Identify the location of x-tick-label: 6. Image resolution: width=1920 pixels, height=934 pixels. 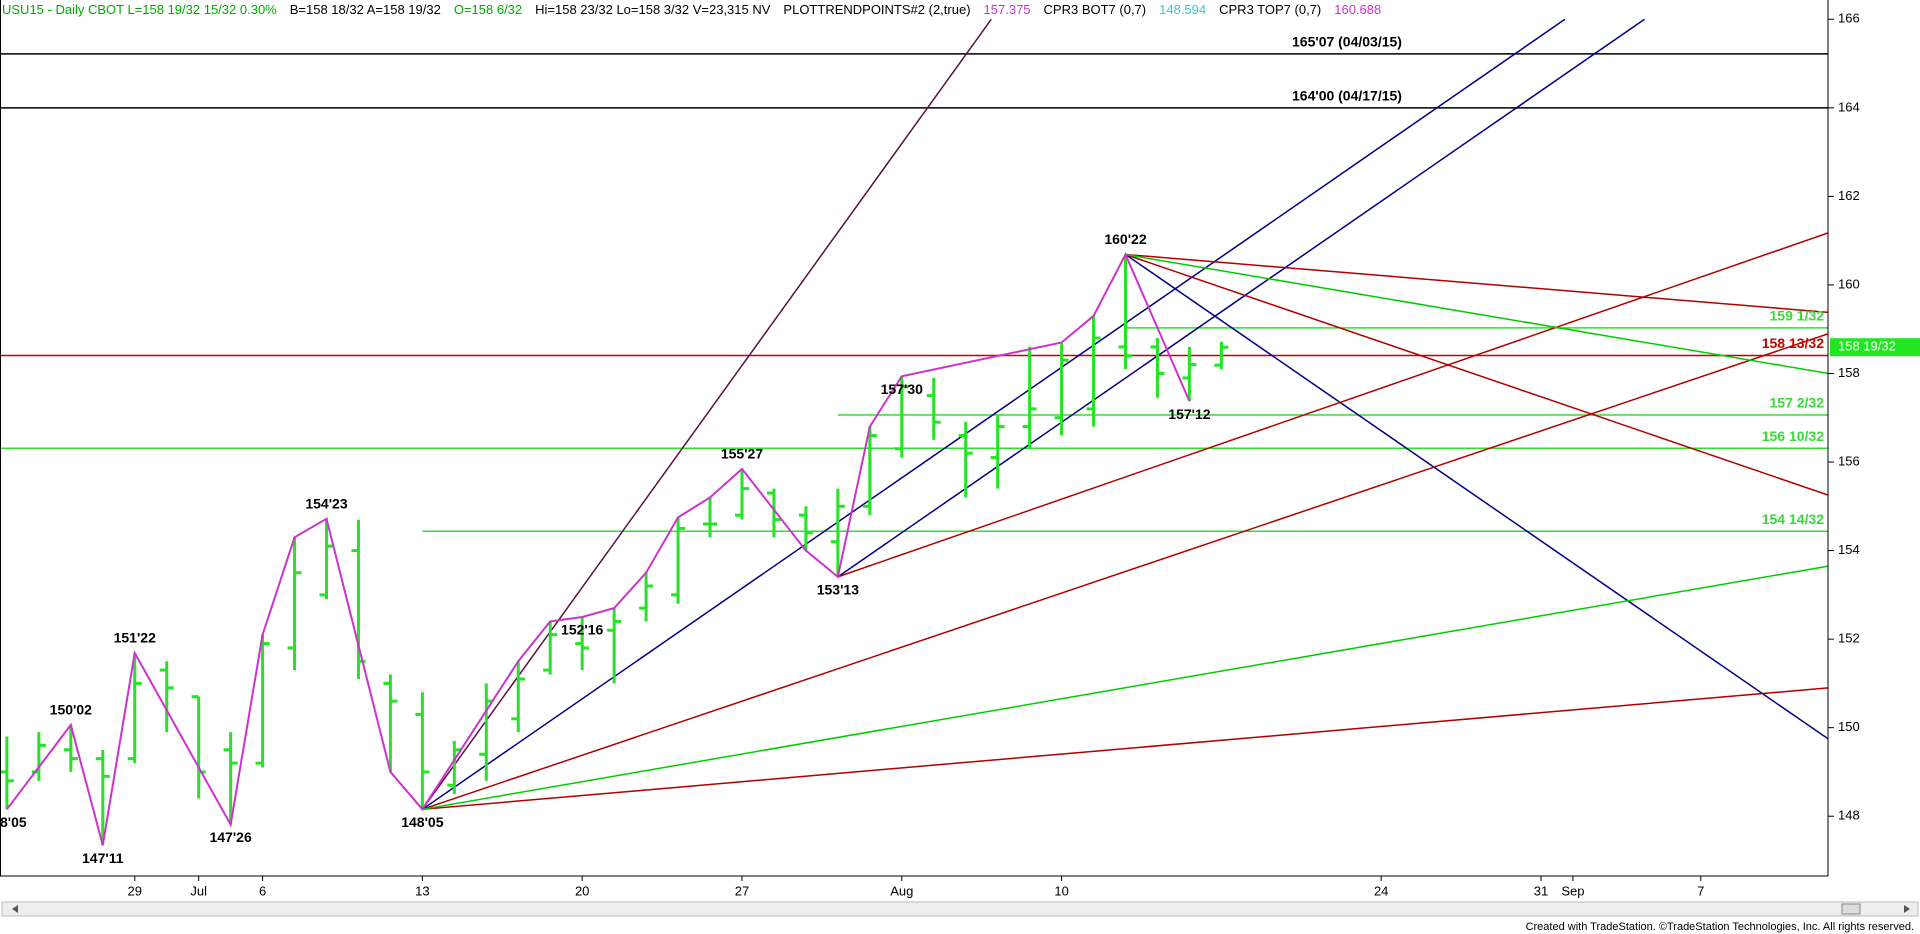
(262, 890).